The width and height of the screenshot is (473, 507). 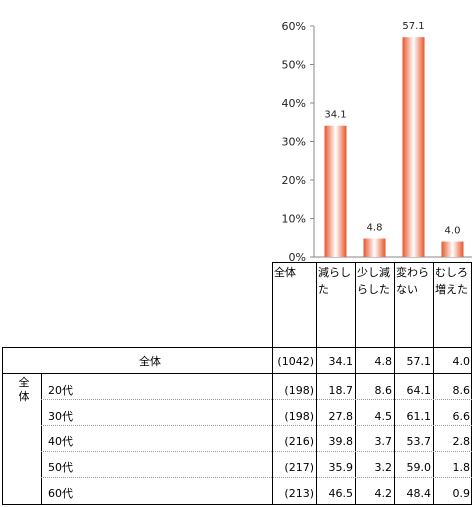 What do you see at coordinates (419, 467) in the screenshot?
I see `row-value: 59.0` at bounding box center [419, 467].